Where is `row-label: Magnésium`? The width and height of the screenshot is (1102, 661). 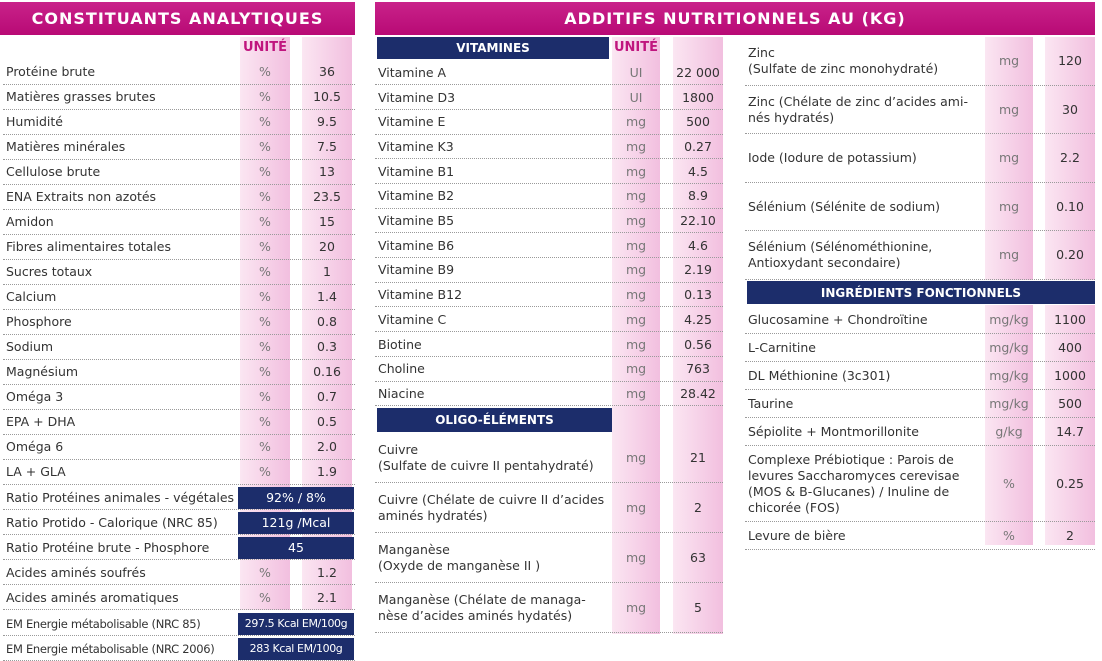 row-label: Magnésium is located at coordinates (42, 371).